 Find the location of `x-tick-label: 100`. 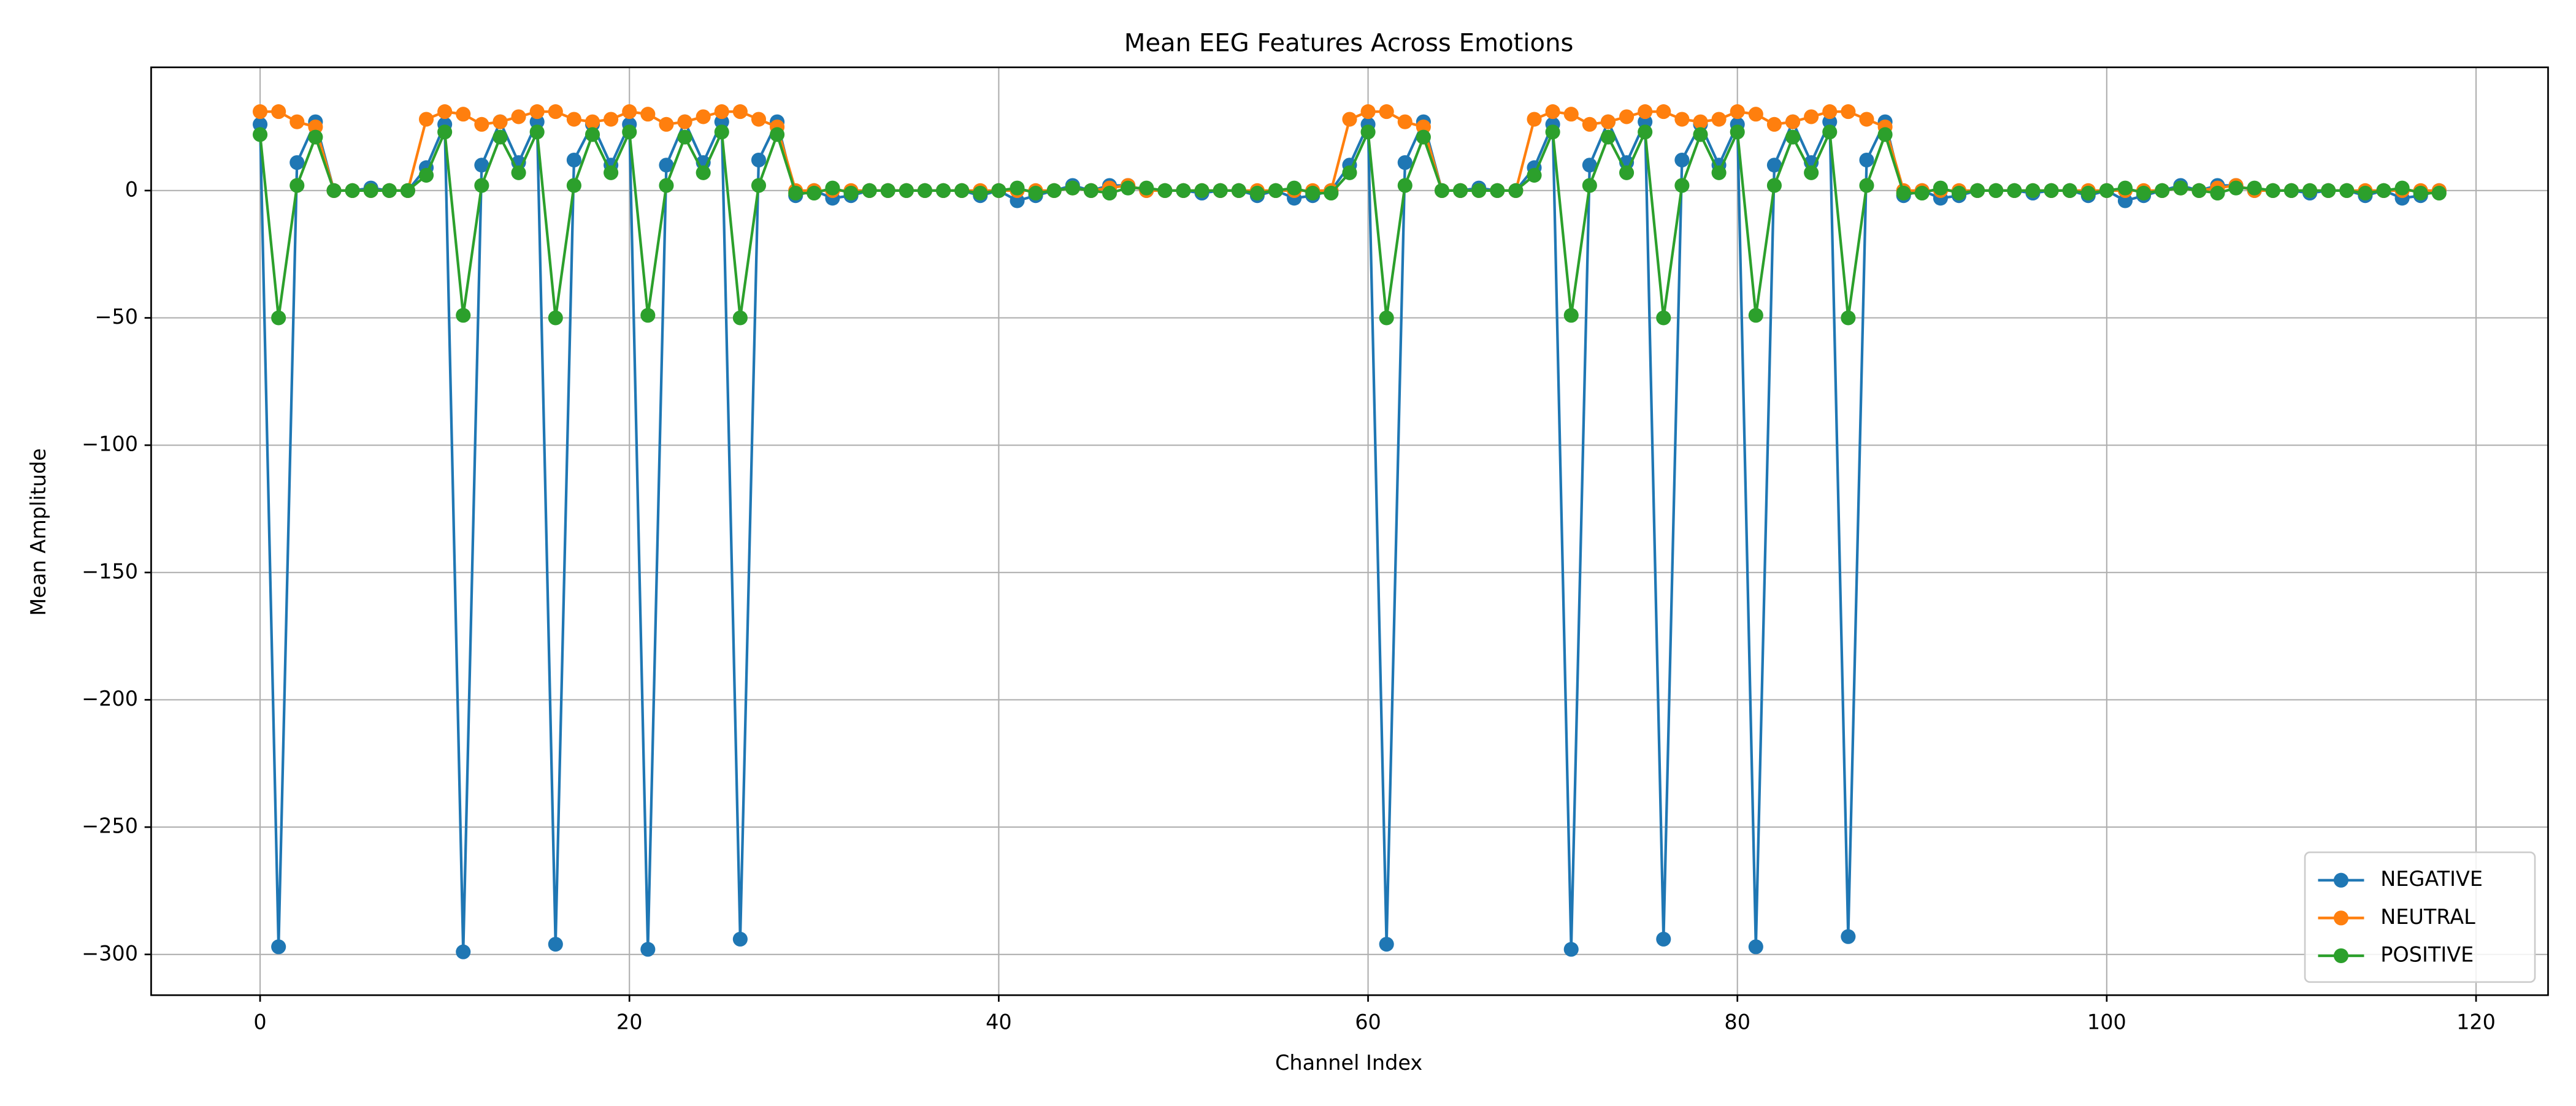

x-tick-label: 100 is located at coordinates (2106, 1022).